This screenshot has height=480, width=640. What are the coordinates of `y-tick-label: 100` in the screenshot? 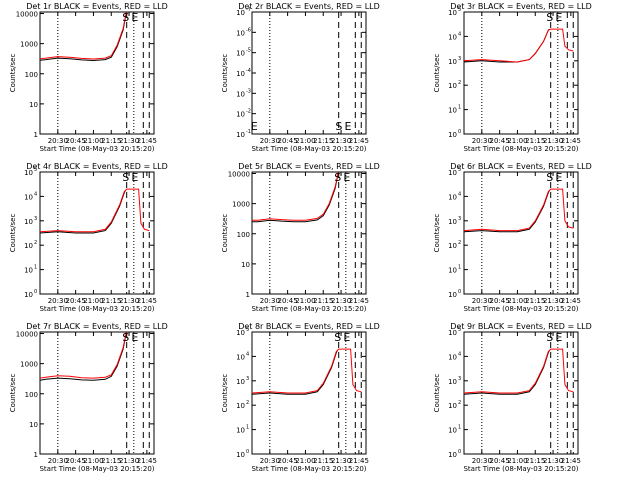 It's located at (243, 235).